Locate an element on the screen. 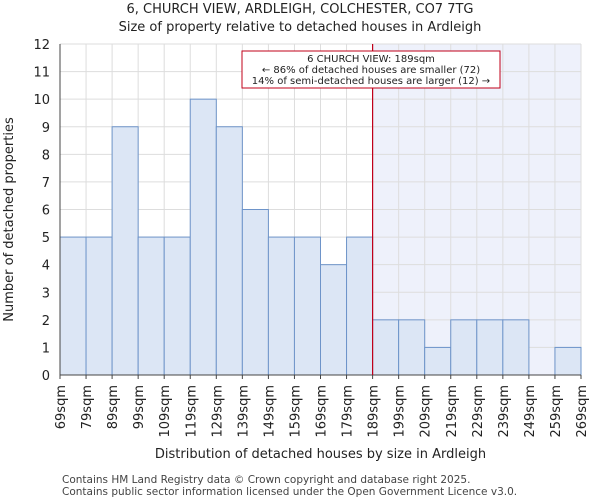 The height and width of the screenshot is (500, 600). y-tick-label: 5 is located at coordinates (46, 238).